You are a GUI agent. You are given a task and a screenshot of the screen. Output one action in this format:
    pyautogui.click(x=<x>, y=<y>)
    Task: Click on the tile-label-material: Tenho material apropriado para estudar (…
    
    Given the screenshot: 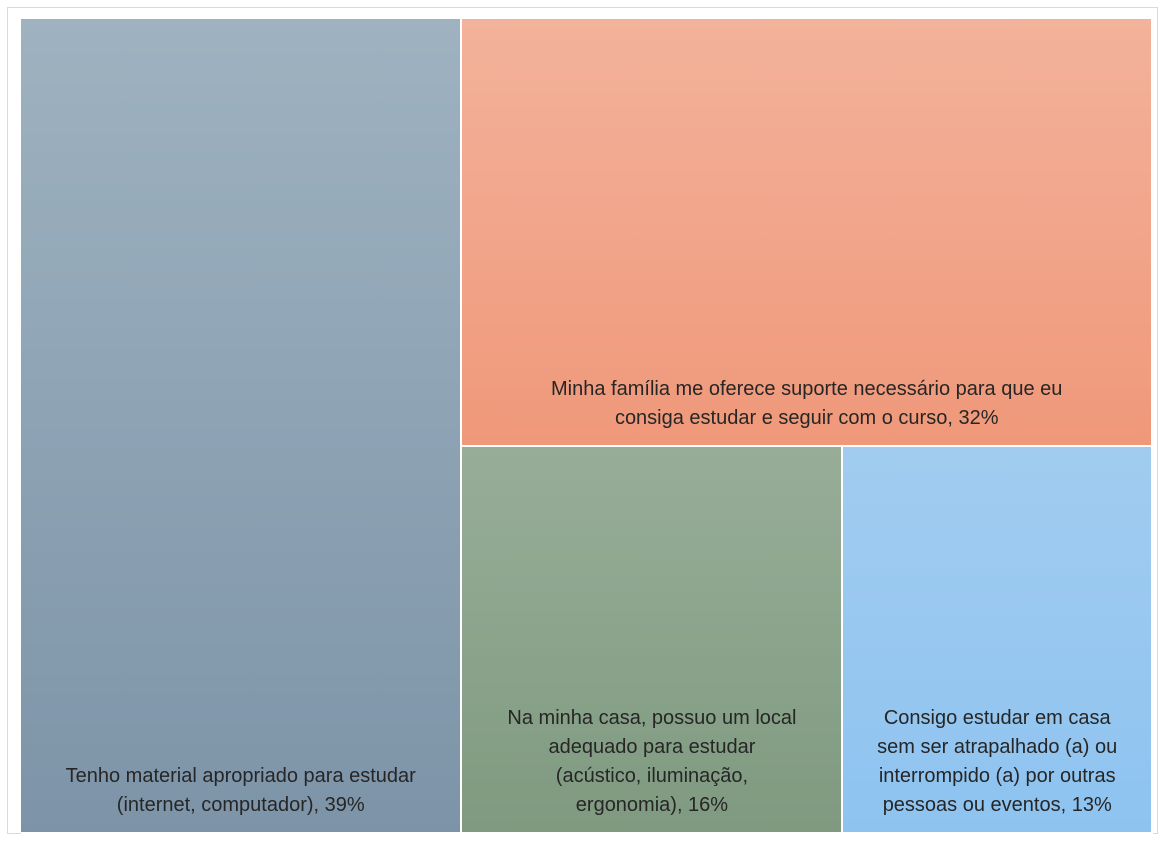 What is the action you would take?
    pyautogui.click(x=240, y=790)
    